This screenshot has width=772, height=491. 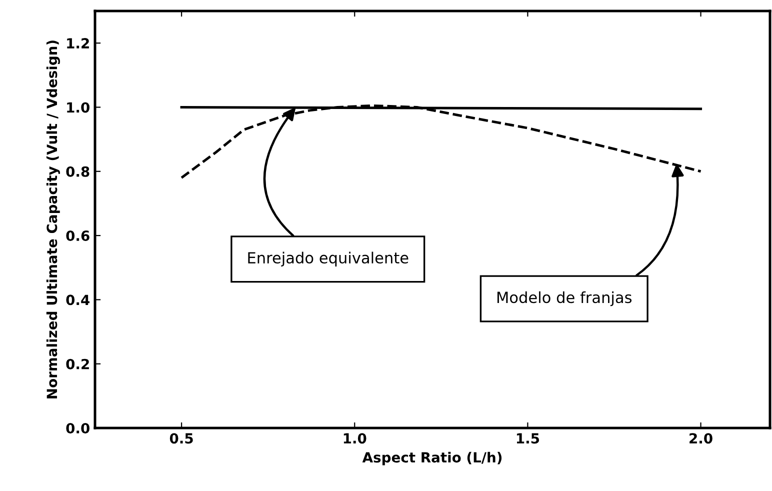 I want to click on line-series, so click(x=441, y=142).